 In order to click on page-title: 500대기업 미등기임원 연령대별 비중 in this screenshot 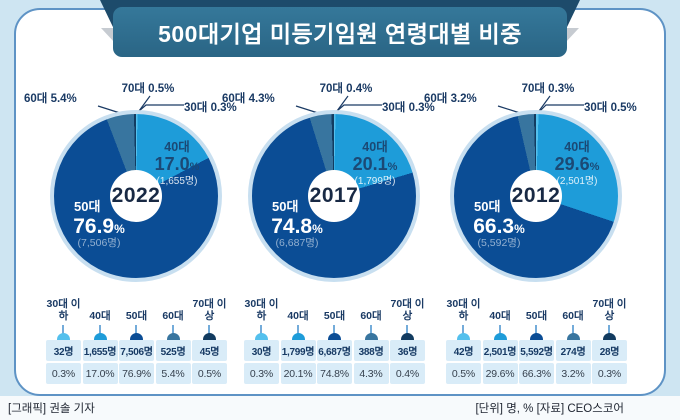, I will do `click(340, 34)`.